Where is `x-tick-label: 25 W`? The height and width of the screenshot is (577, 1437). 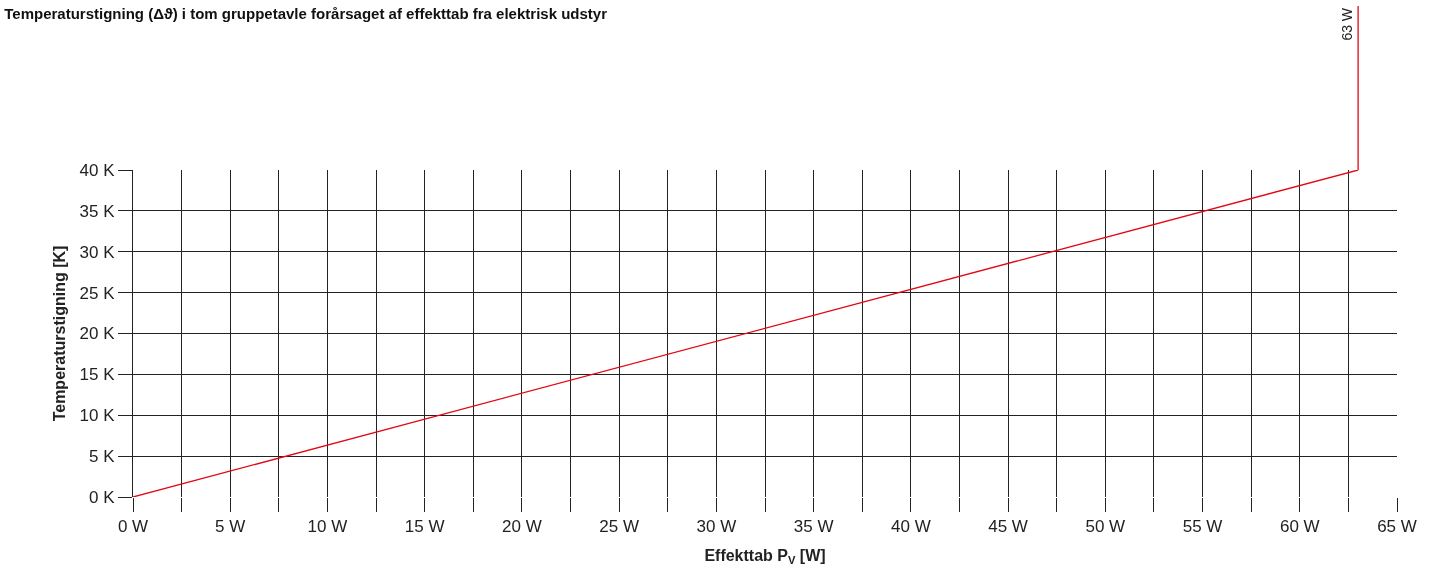 x-tick-label: 25 W is located at coordinates (619, 527).